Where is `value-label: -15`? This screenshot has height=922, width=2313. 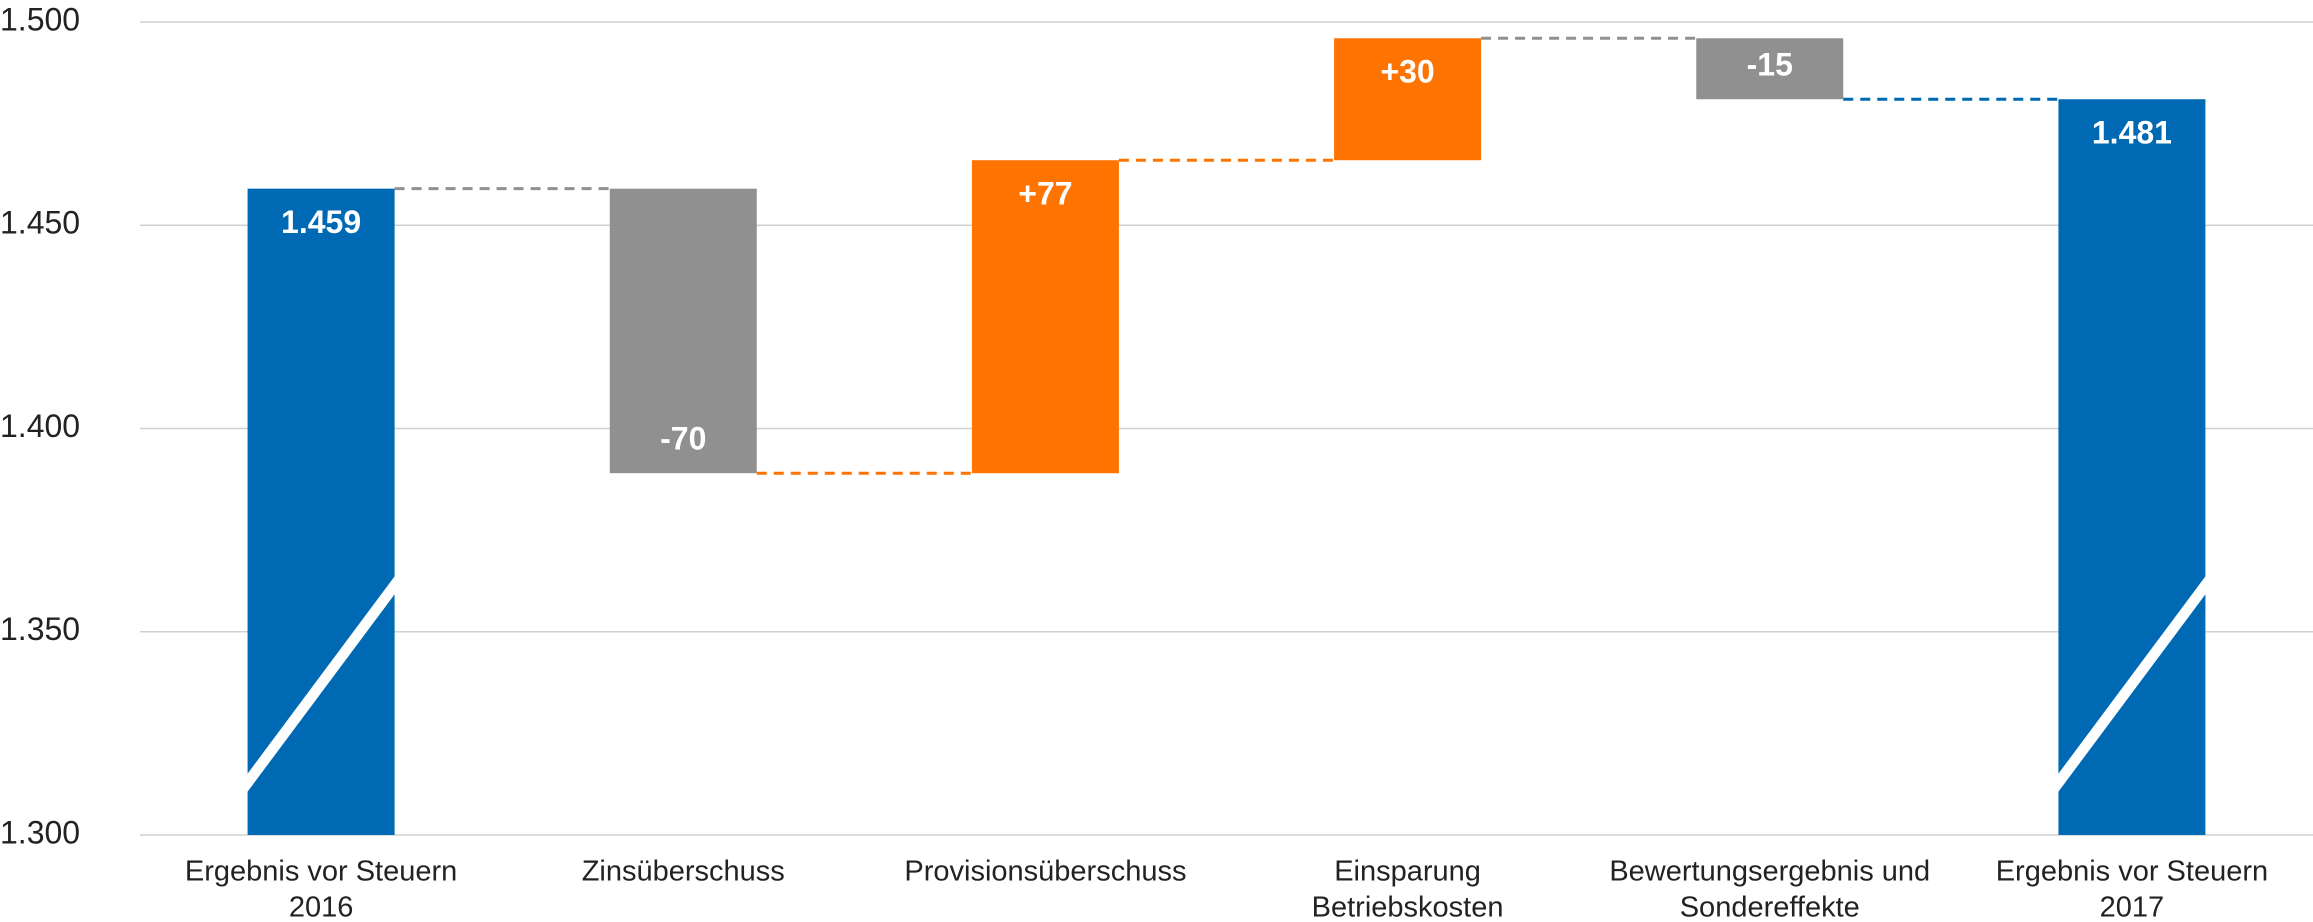 value-label: -15 is located at coordinates (1770, 65).